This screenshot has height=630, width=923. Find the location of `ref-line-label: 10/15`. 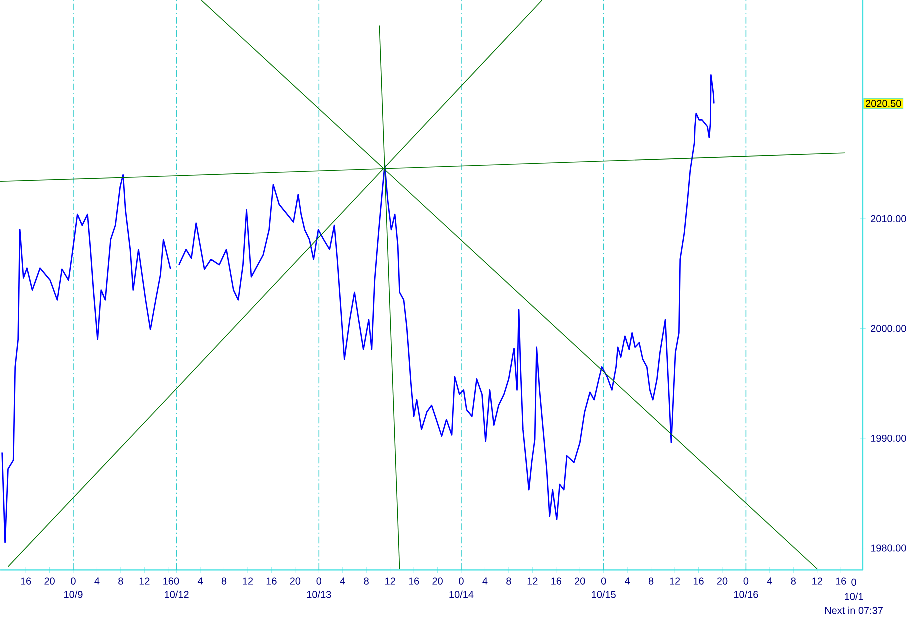

ref-line-label: 10/15 is located at coordinates (604, 594).